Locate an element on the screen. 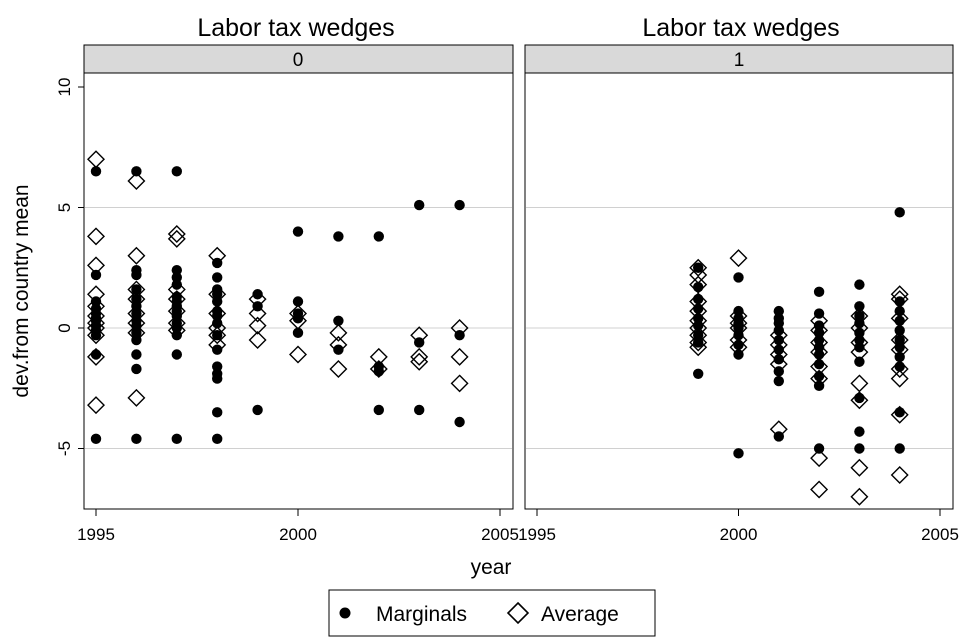 This screenshot has width=968, height=637. x-tick-label-0-1995: 1995 is located at coordinates (96, 534).